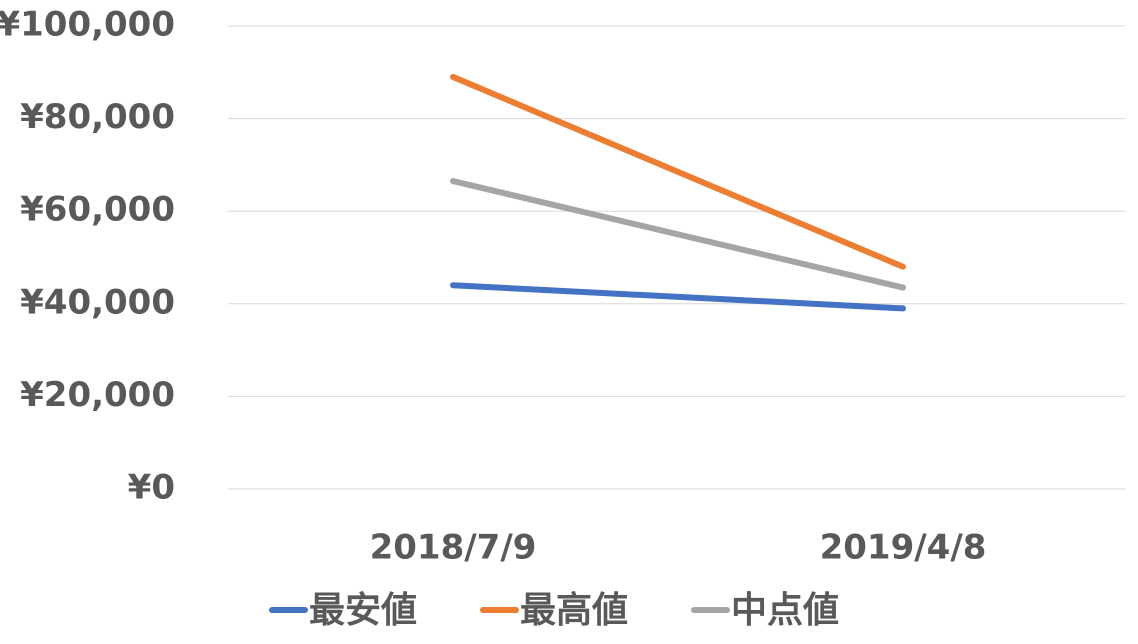 This screenshot has height=644, width=1138. I want to click on x-tick-label: 2019/4/8, so click(903, 548).